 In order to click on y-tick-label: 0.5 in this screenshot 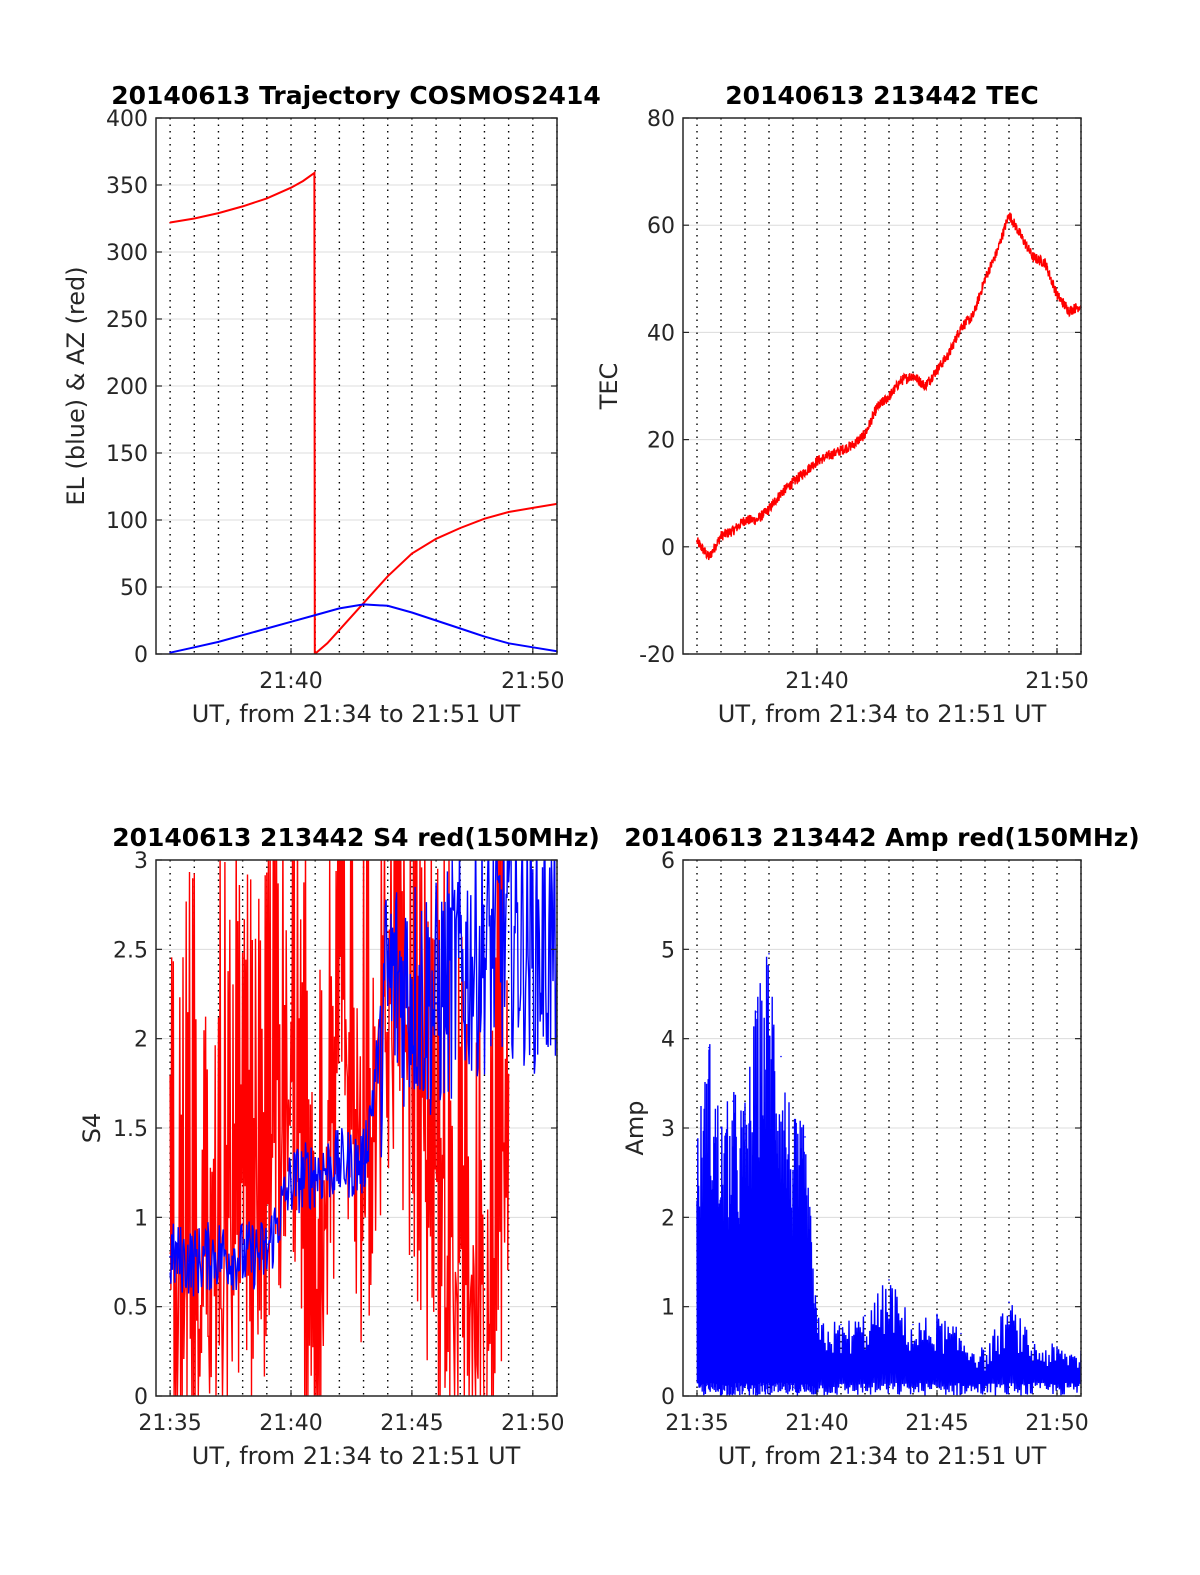, I will do `click(130, 1308)`.